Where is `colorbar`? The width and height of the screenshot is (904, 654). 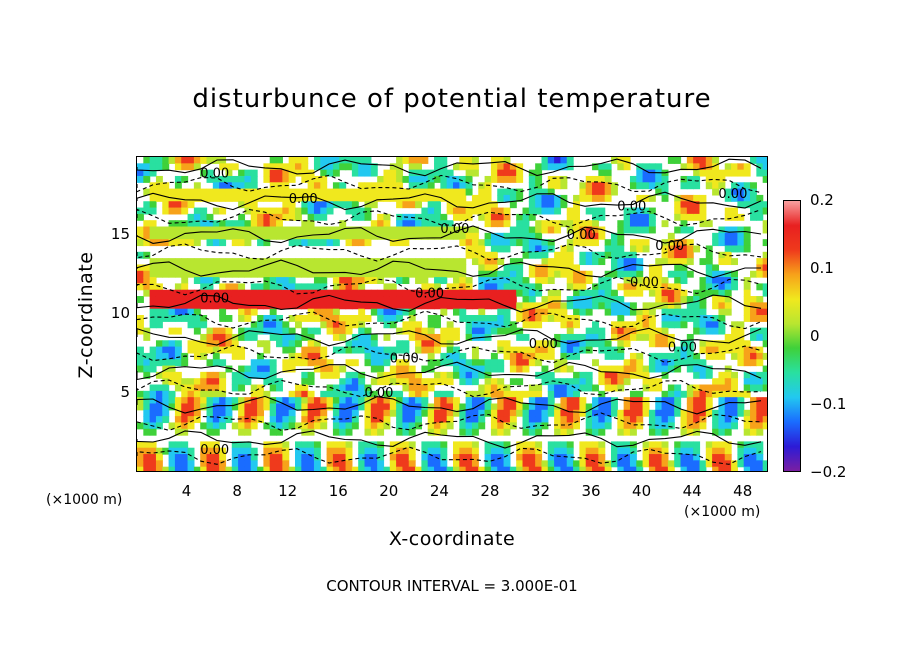 colorbar is located at coordinates (792, 336).